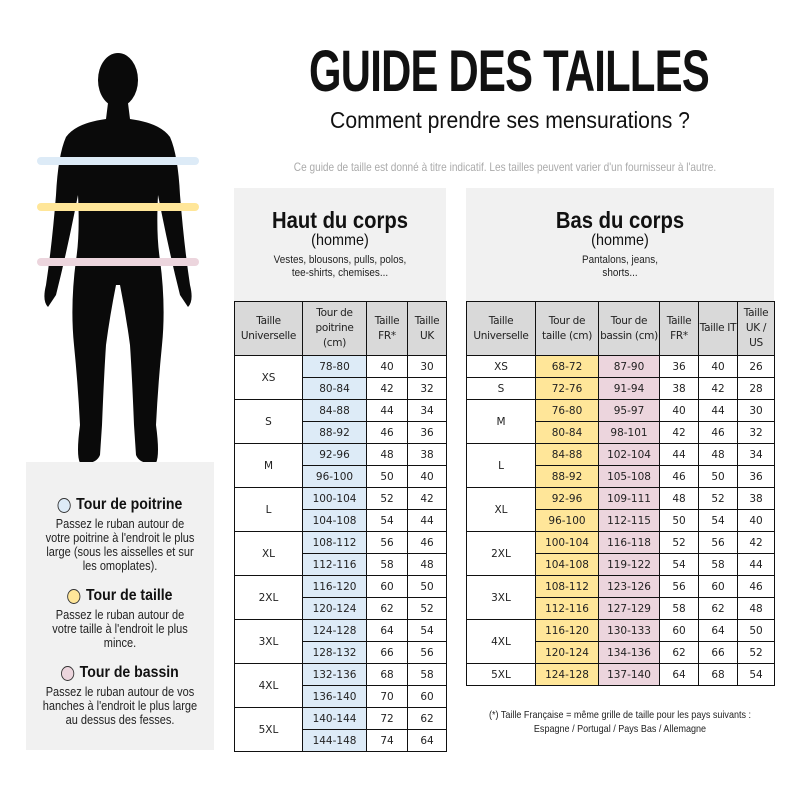 The width and height of the screenshot is (800, 800). I want to click on value-cell: 88-92, so click(567, 476).